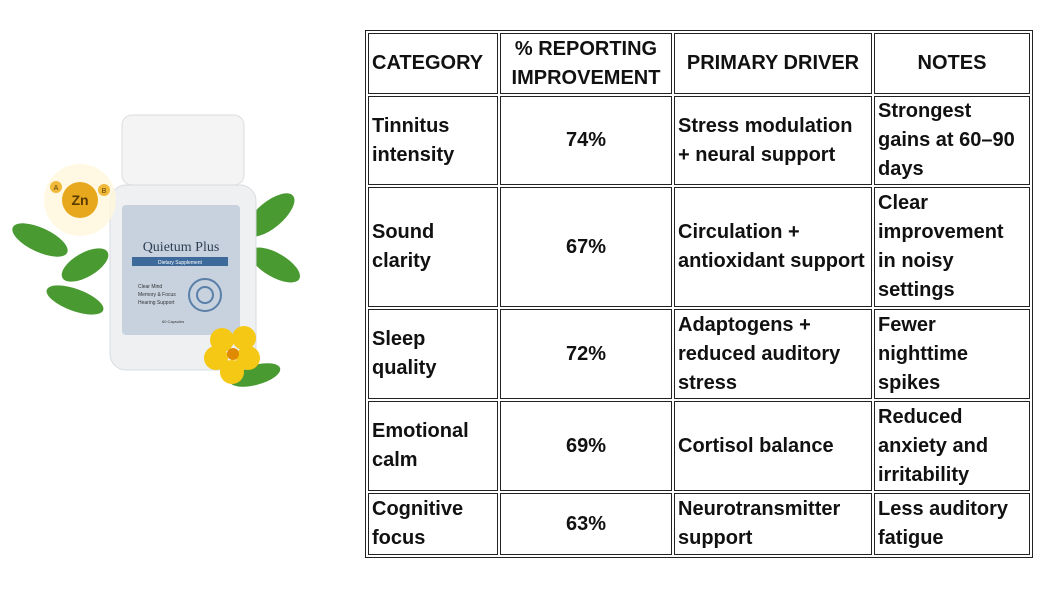 The image size is (1060, 601). What do you see at coordinates (433, 247) in the screenshot?
I see `cell: Sound clarity` at bounding box center [433, 247].